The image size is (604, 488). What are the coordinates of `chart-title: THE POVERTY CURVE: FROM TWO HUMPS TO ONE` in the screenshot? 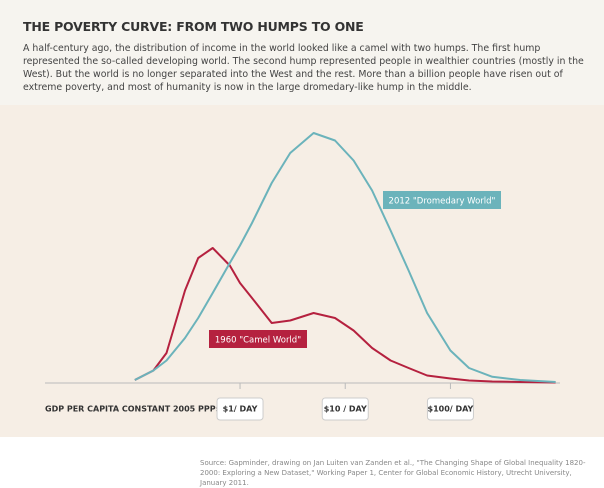 It's located at (193, 26).